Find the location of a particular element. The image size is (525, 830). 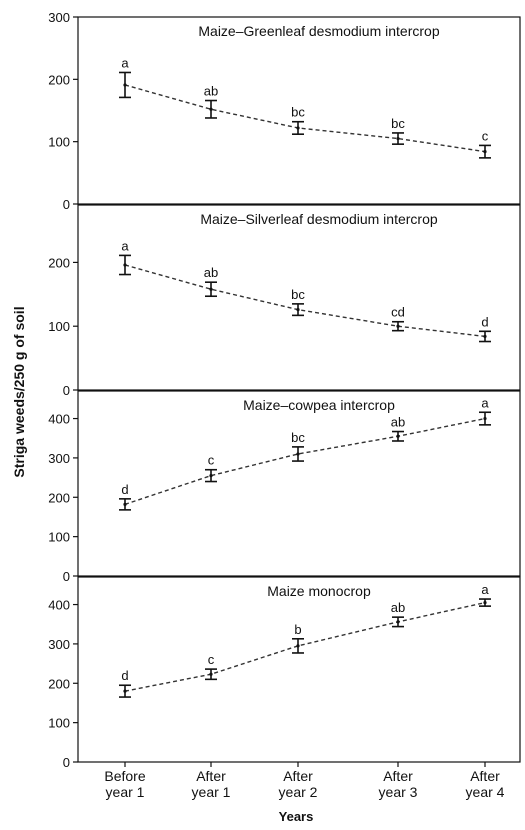

x-axis-label: Years is located at coordinates (296, 816).